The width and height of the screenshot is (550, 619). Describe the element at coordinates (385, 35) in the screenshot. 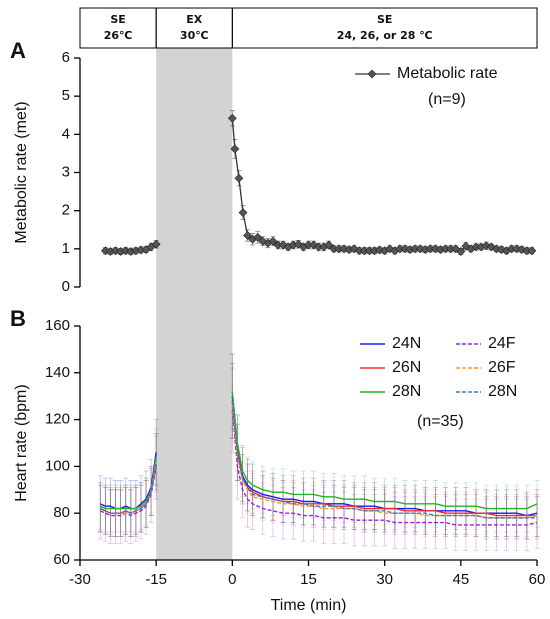

I see `phase-label: 24, 26, or 28 ℃` at that location.